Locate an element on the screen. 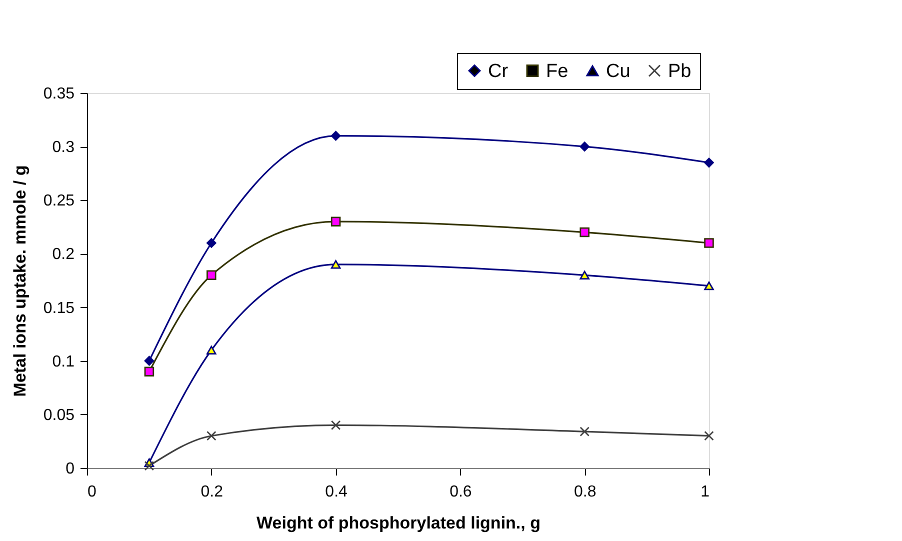 This screenshot has height=541, width=902. x-tick-label: 0.6 is located at coordinates (461, 492).